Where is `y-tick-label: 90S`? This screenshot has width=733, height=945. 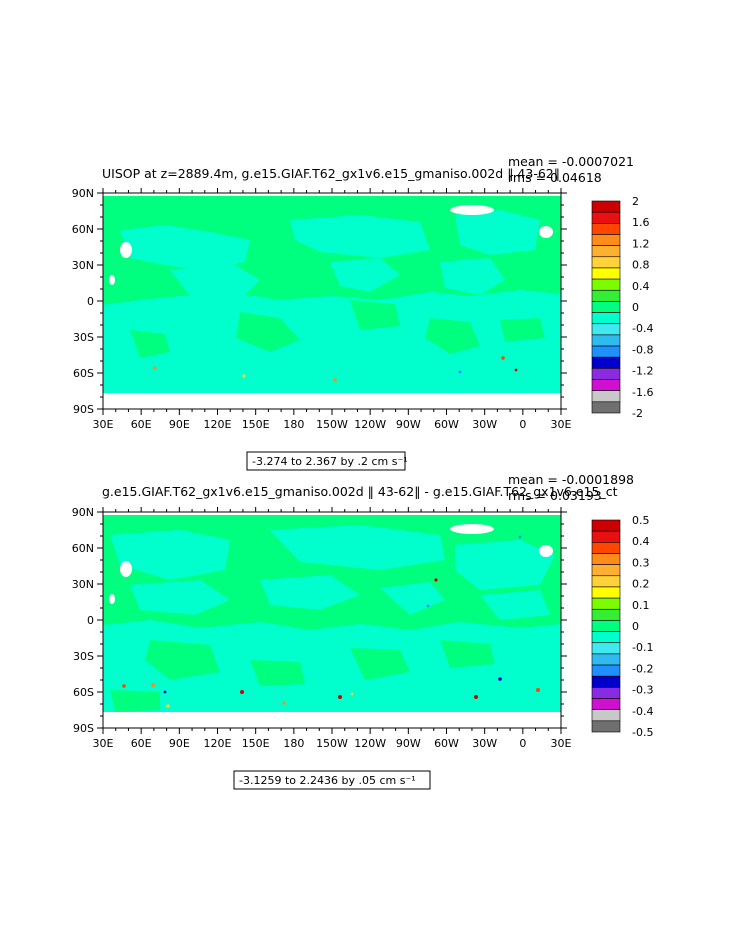 y-tick-label: 90S is located at coordinates (83, 728).